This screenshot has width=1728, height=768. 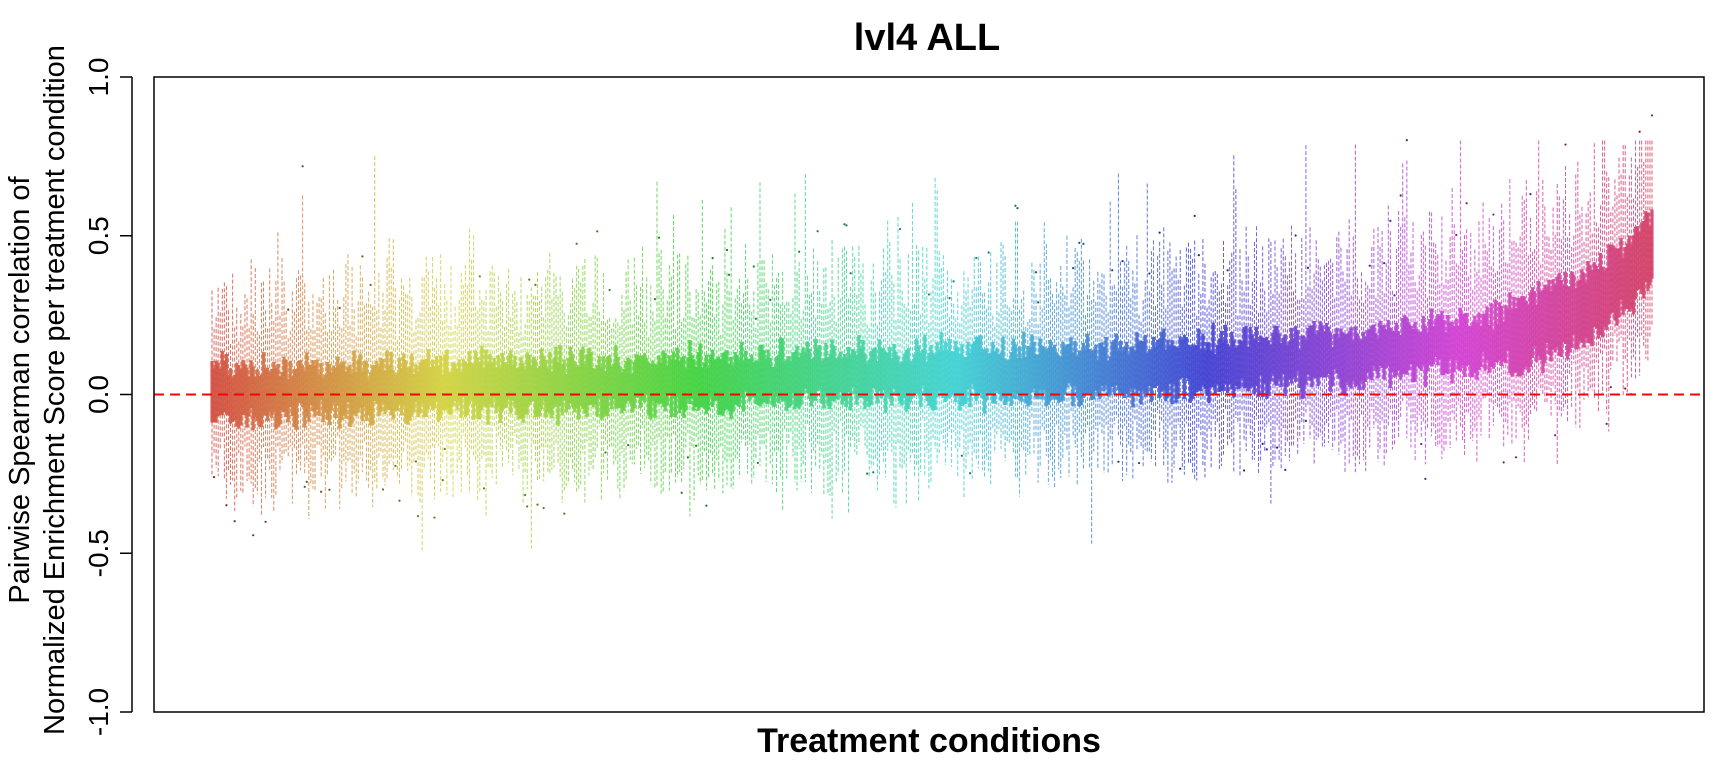 I want to click on y-tick-label: -0.5, so click(x=98, y=553).